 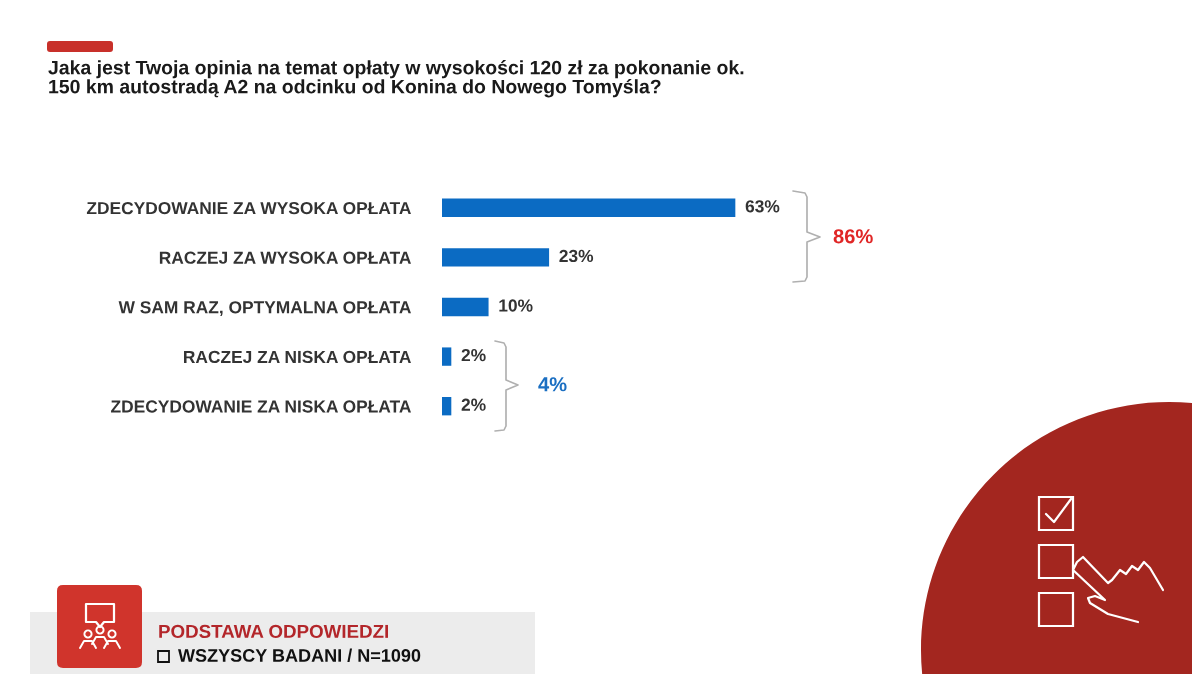 I want to click on text: 86%, so click(x=853, y=236).